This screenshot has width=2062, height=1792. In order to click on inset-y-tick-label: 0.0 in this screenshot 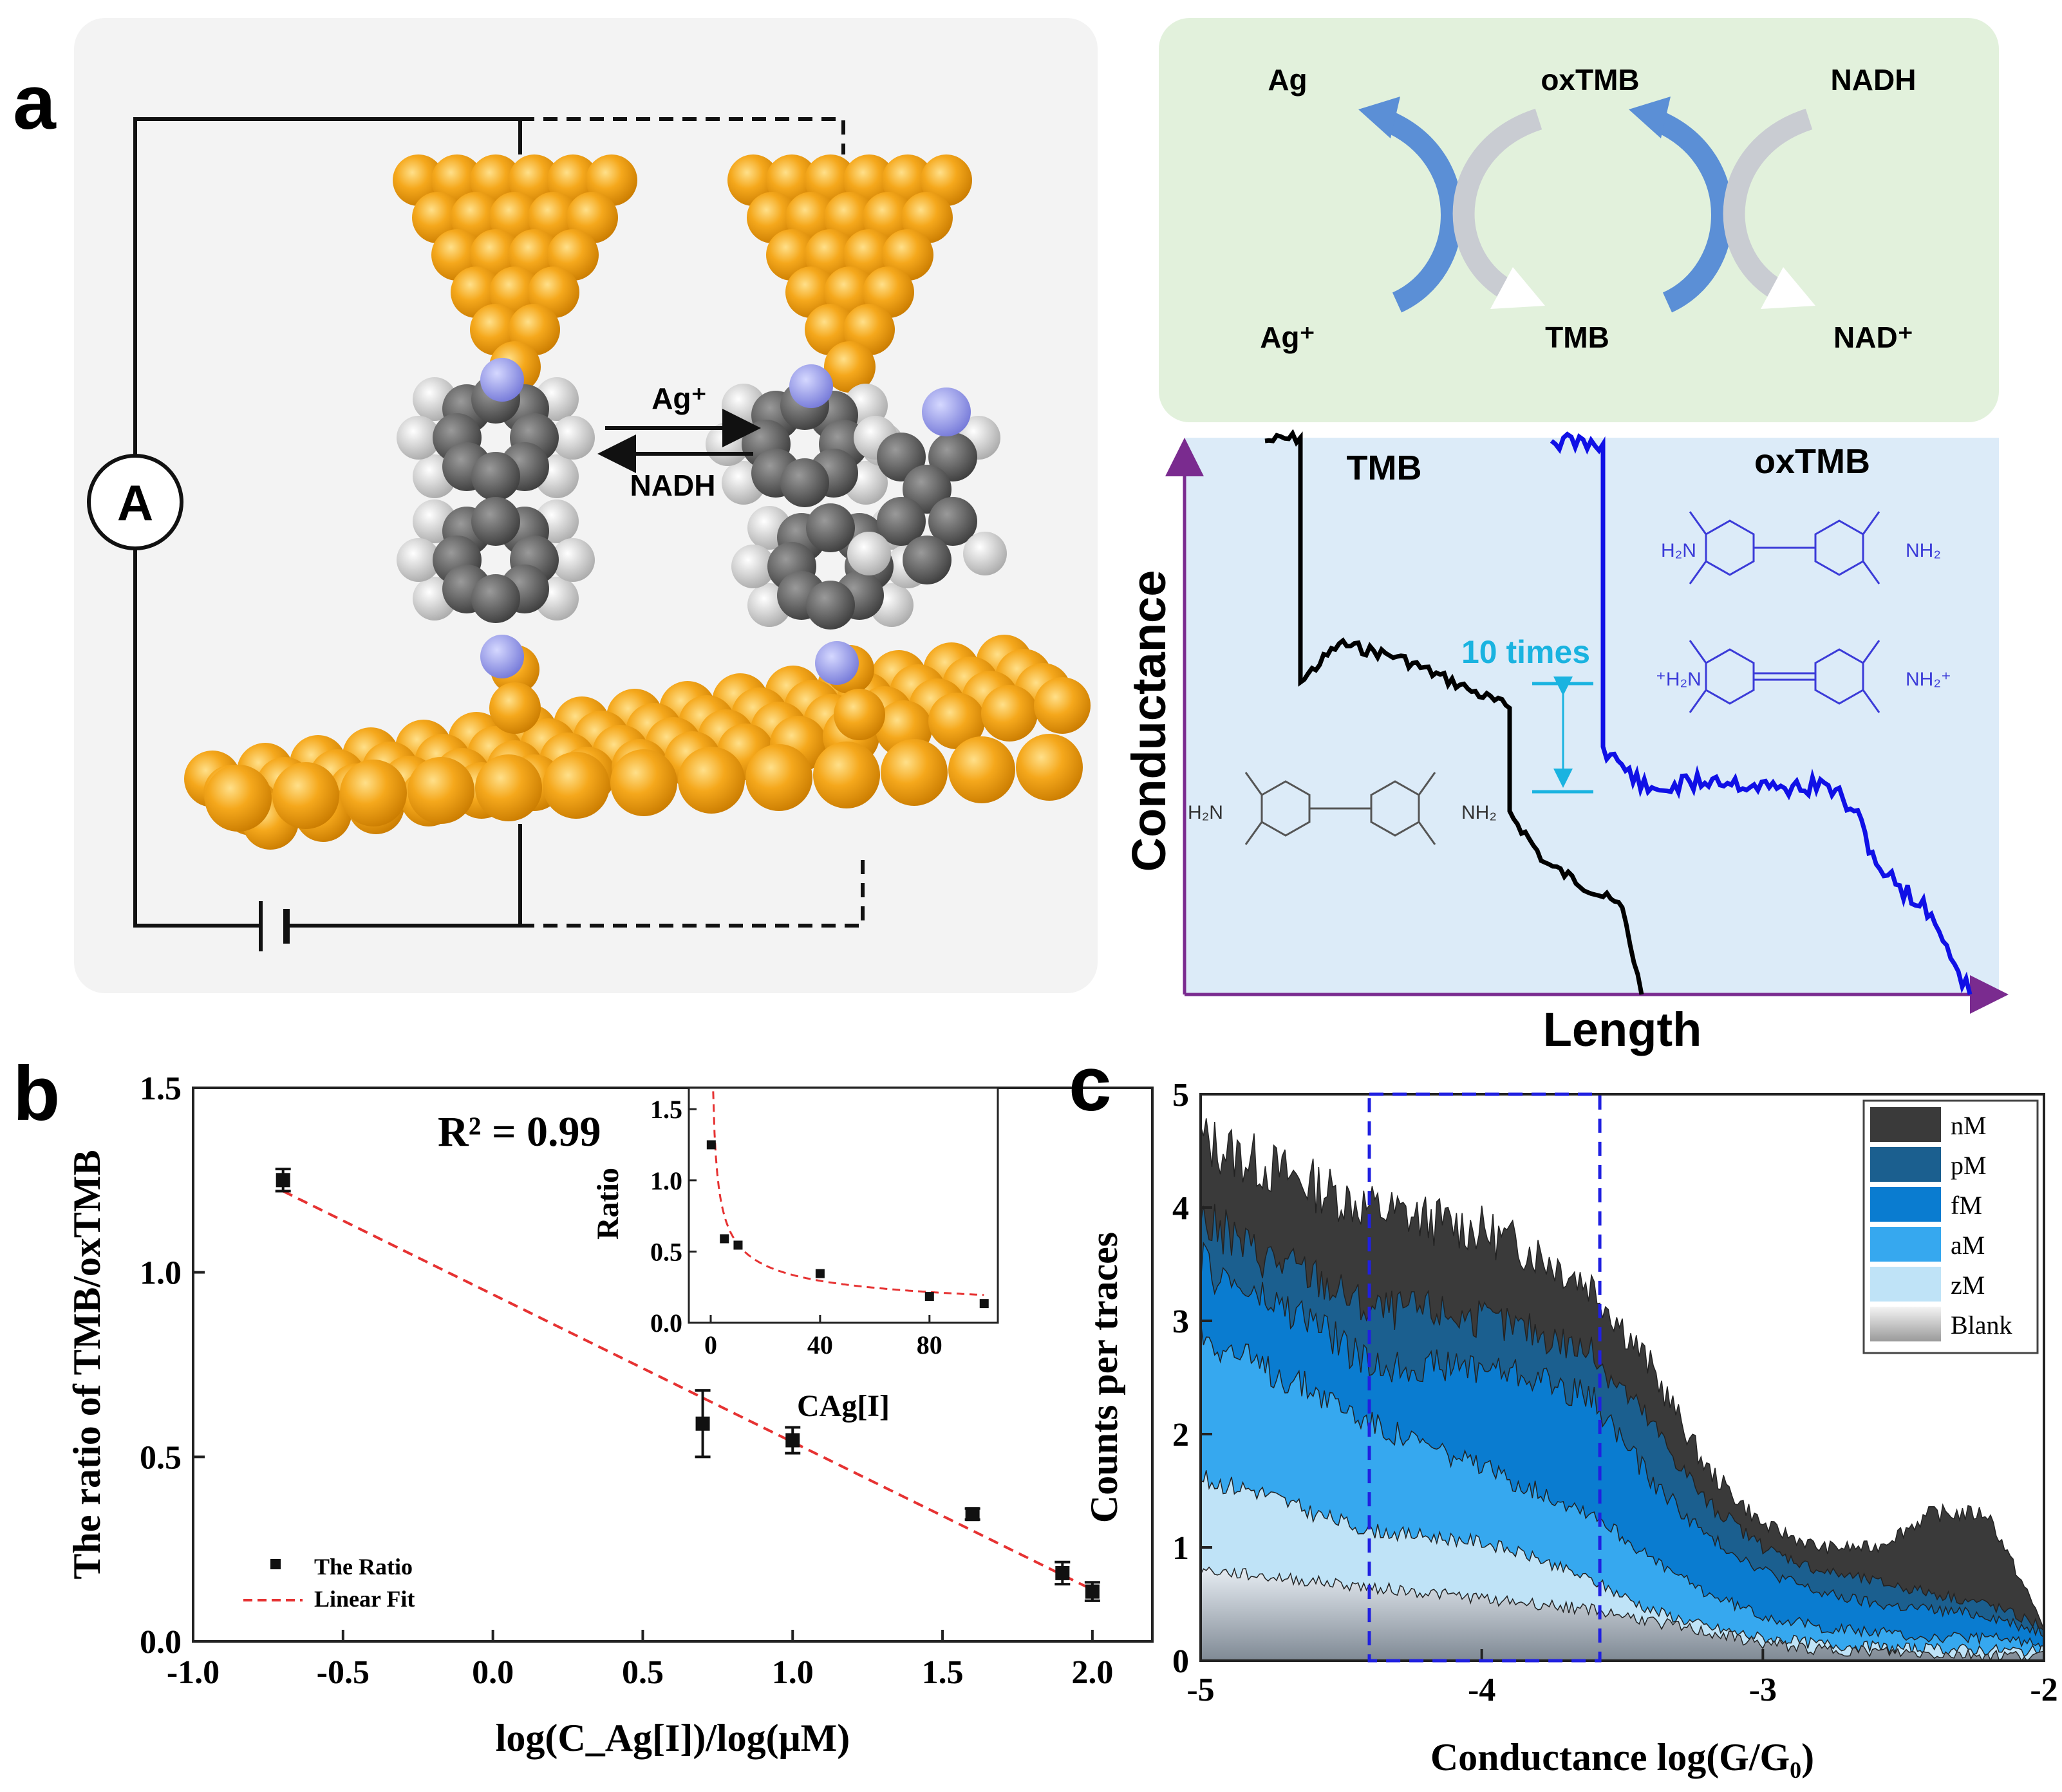, I will do `click(666, 1323)`.